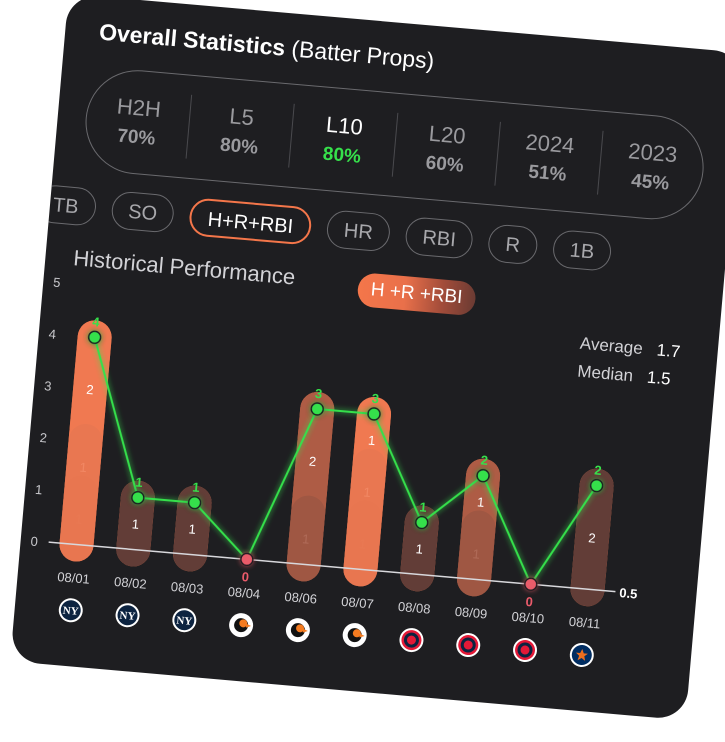 The image size is (725, 742). What do you see at coordinates (57, 283) in the screenshot?
I see `y-tick-label: 5` at bounding box center [57, 283].